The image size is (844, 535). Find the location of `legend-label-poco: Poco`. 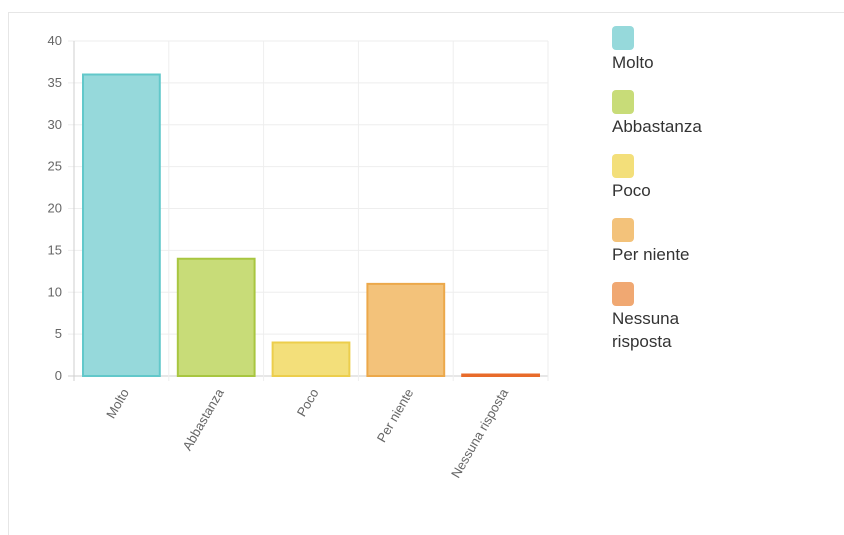

legend-label-poco: Poco is located at coordinates (631, 190).